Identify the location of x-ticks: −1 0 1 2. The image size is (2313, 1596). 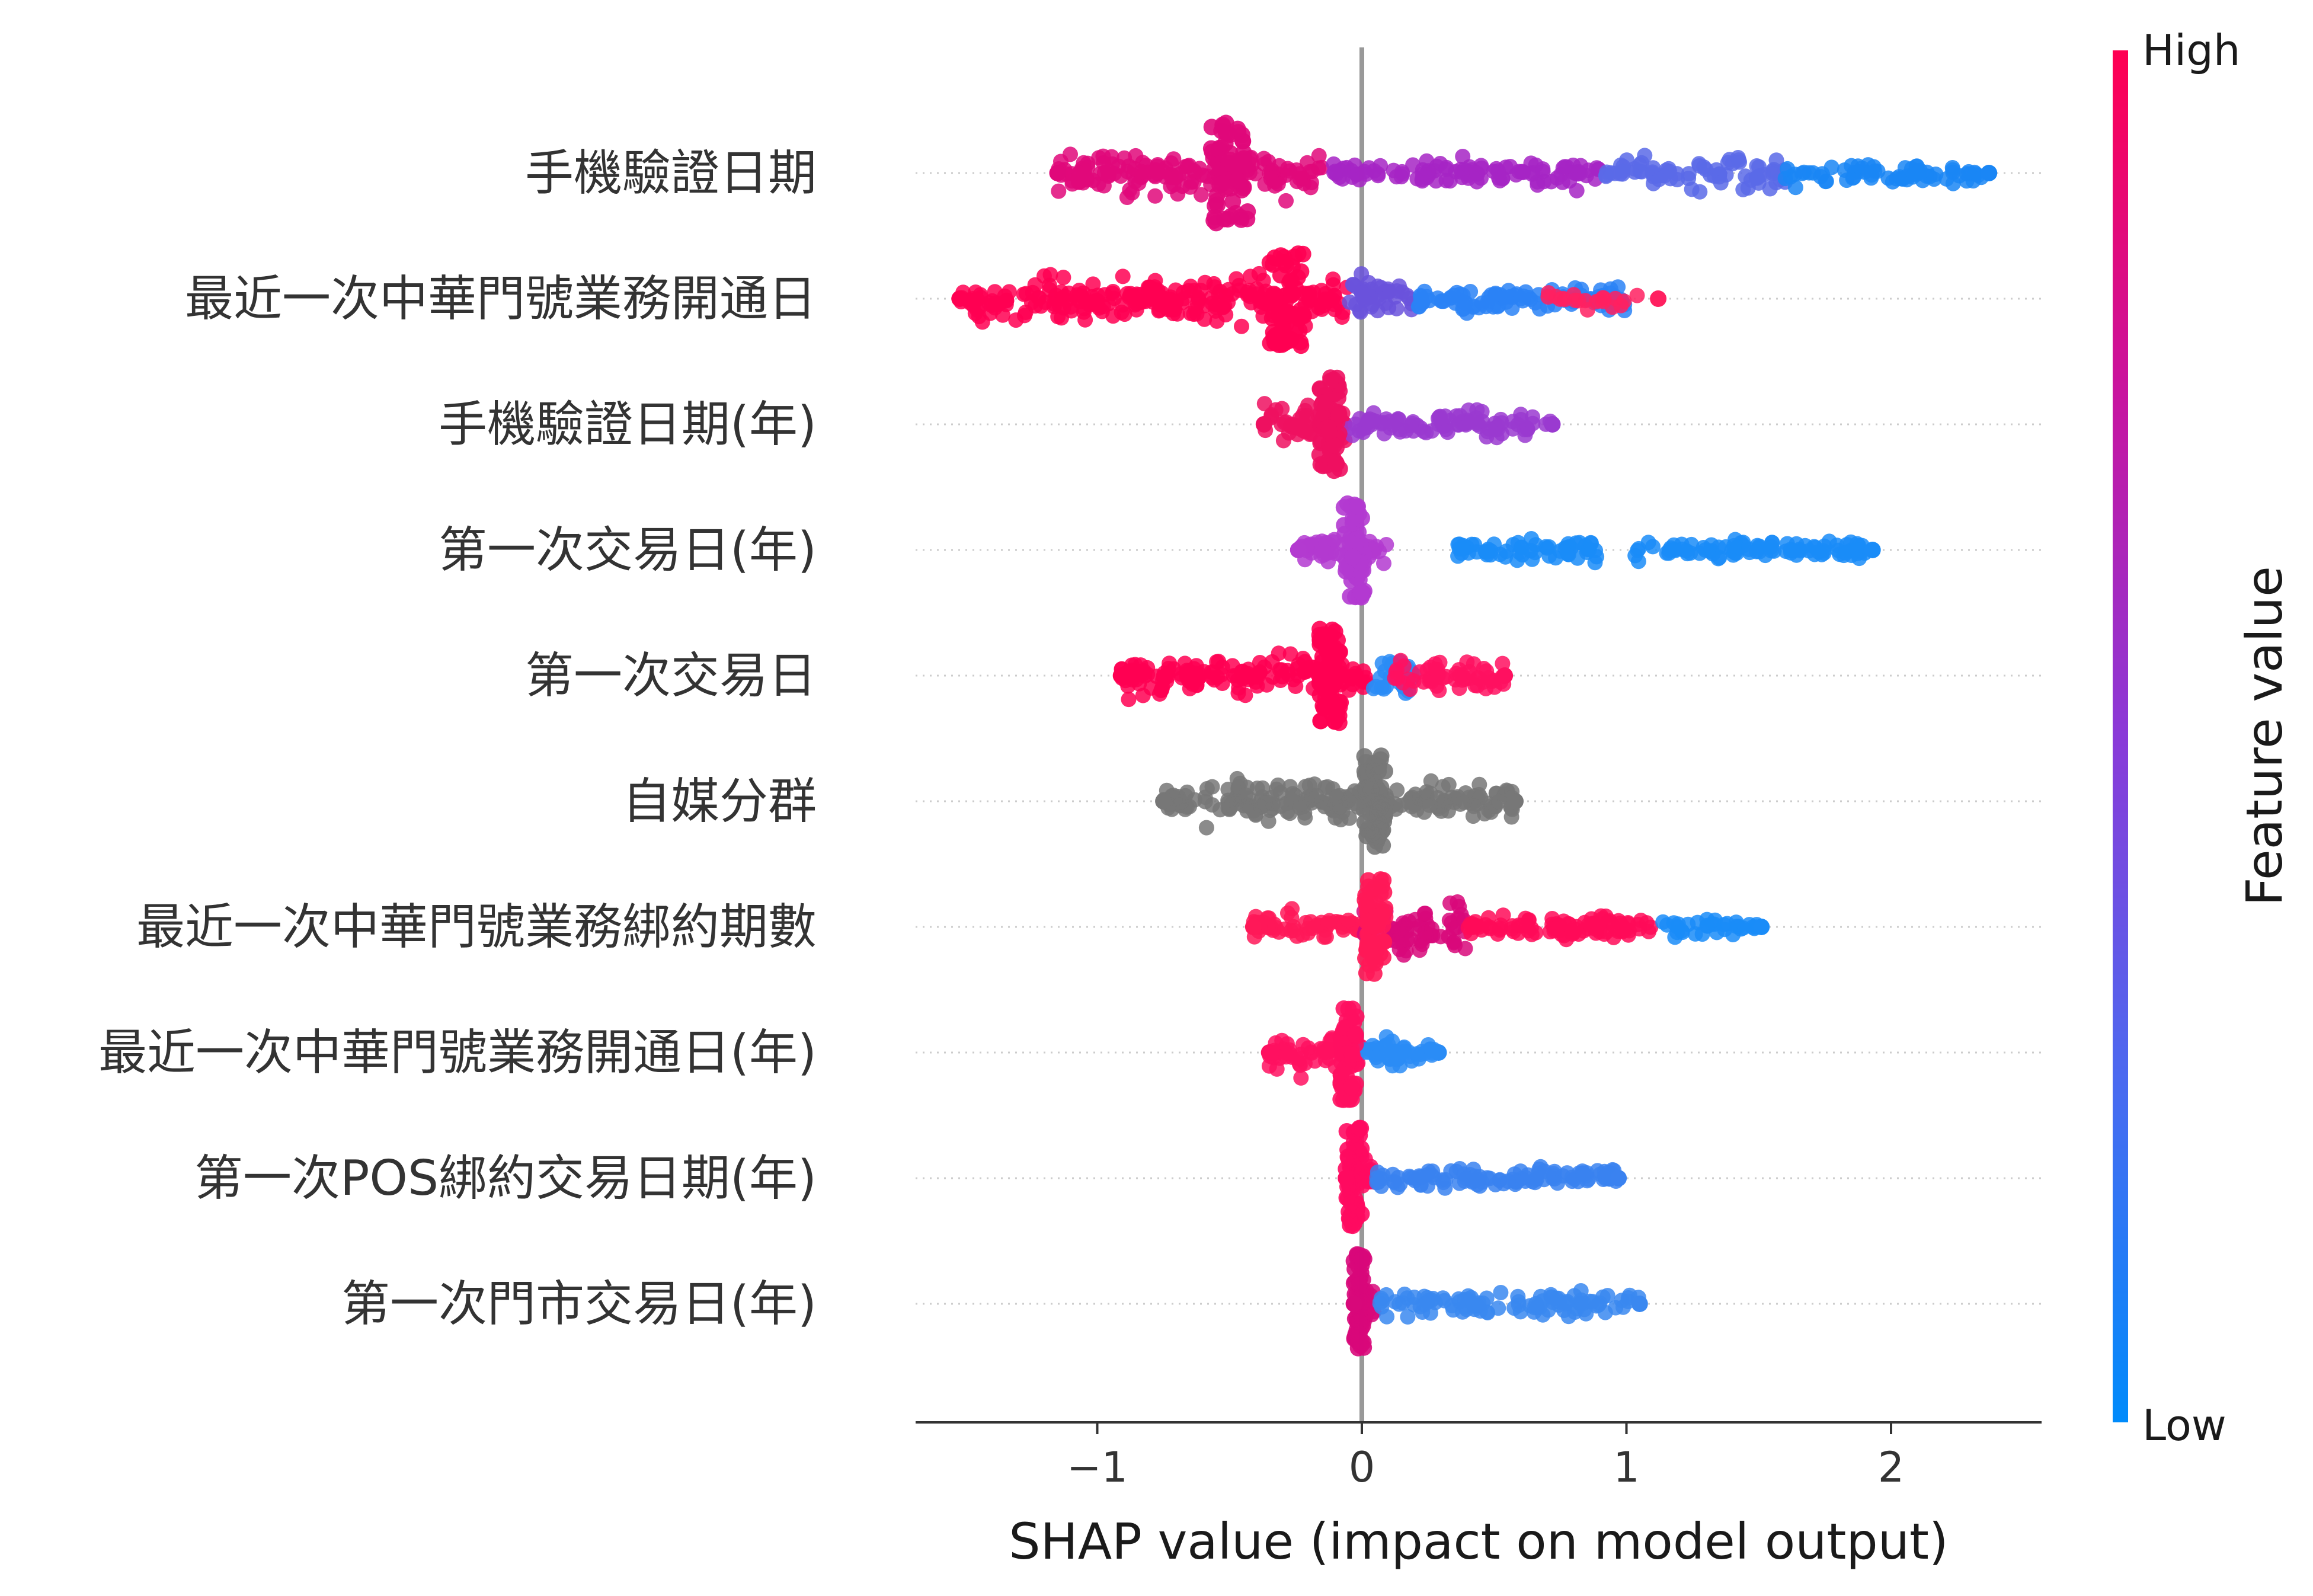
(1485, 1457).